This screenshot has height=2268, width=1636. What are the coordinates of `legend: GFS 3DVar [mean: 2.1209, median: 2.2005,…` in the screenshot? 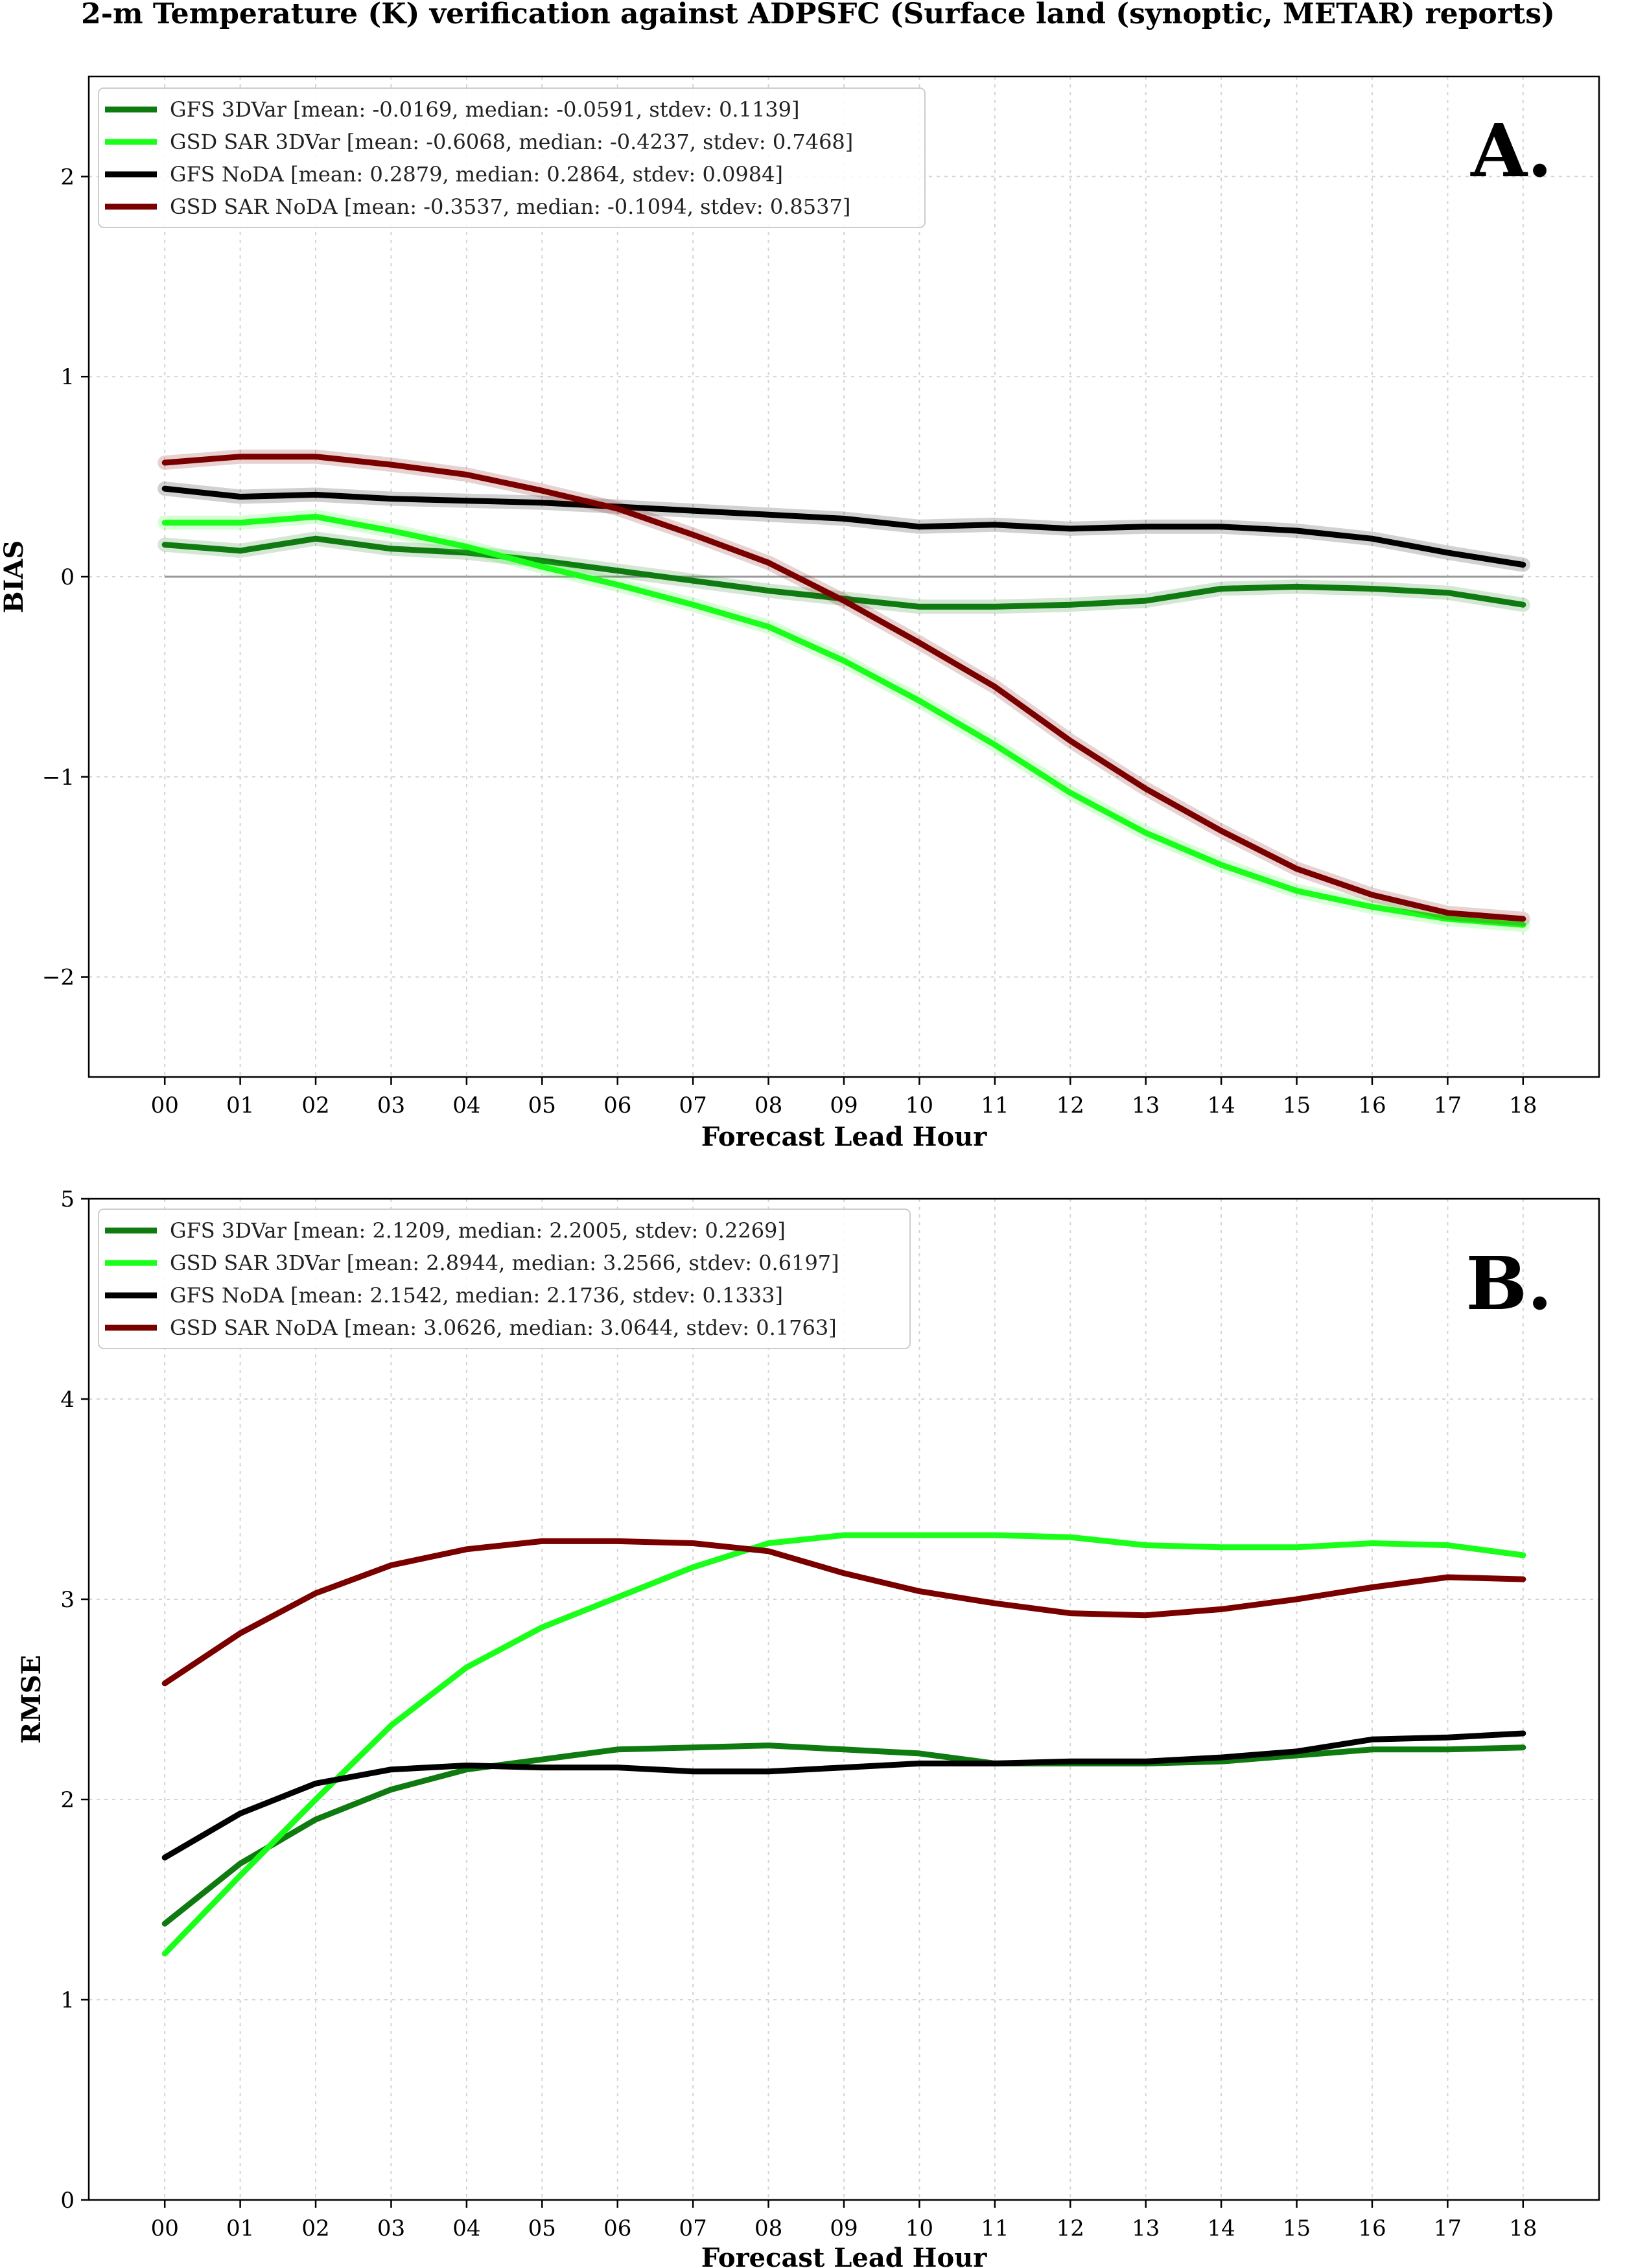 It's located at (504, 1279).